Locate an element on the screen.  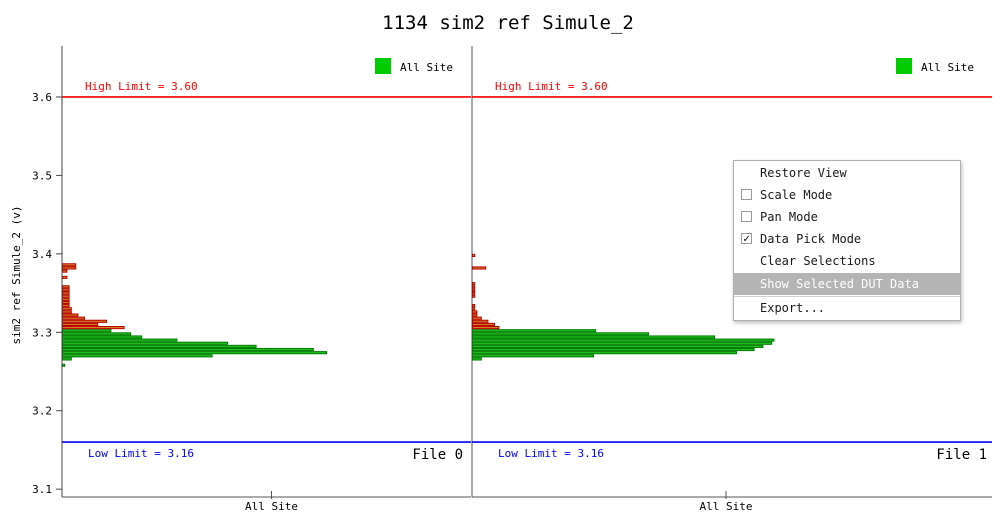
pan-mode-checkbox is located at coordinates (746, 216).